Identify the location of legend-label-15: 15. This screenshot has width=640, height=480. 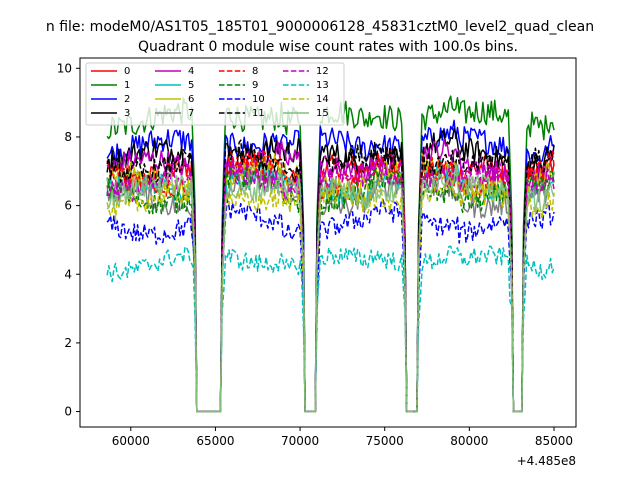
(322, 113).